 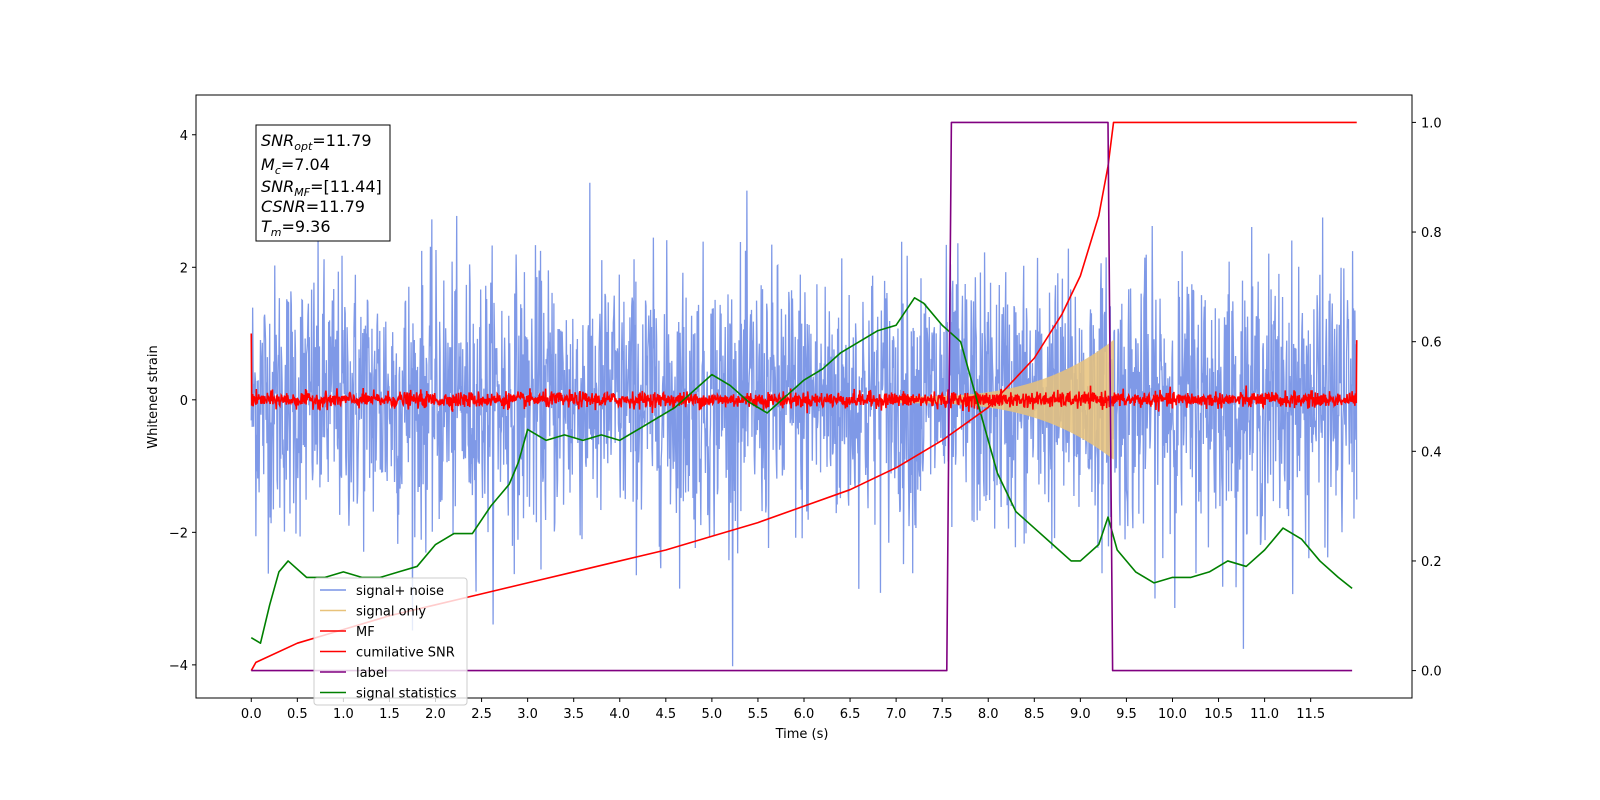 What do you see at coordinates (1431, 452) in the screenshot?
I see `y2-tick-label: 0.4` at bounding box center [1431, 452].